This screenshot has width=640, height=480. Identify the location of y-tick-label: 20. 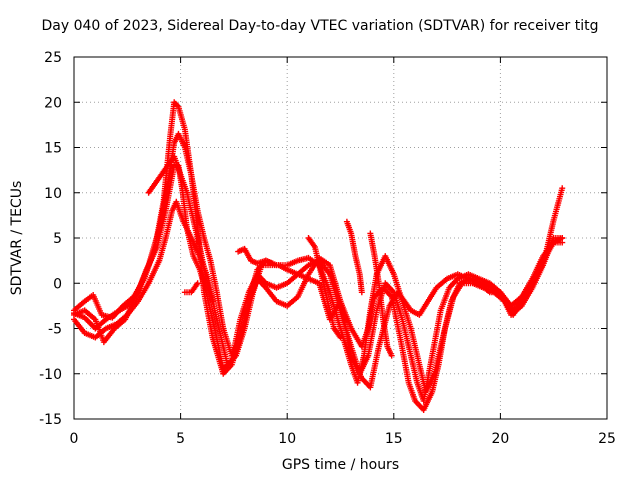
(53, 103).